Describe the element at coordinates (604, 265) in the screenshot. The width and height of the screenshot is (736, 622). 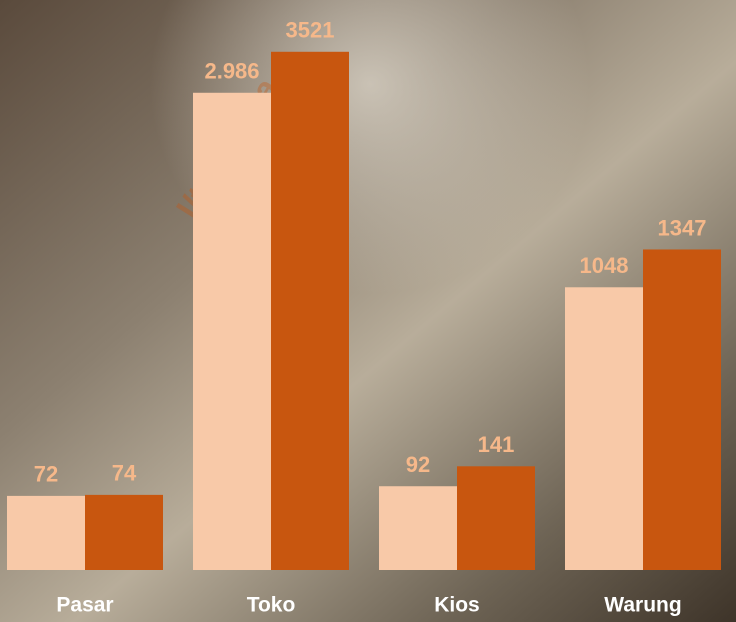
I see `value-label: 1048` at that location.